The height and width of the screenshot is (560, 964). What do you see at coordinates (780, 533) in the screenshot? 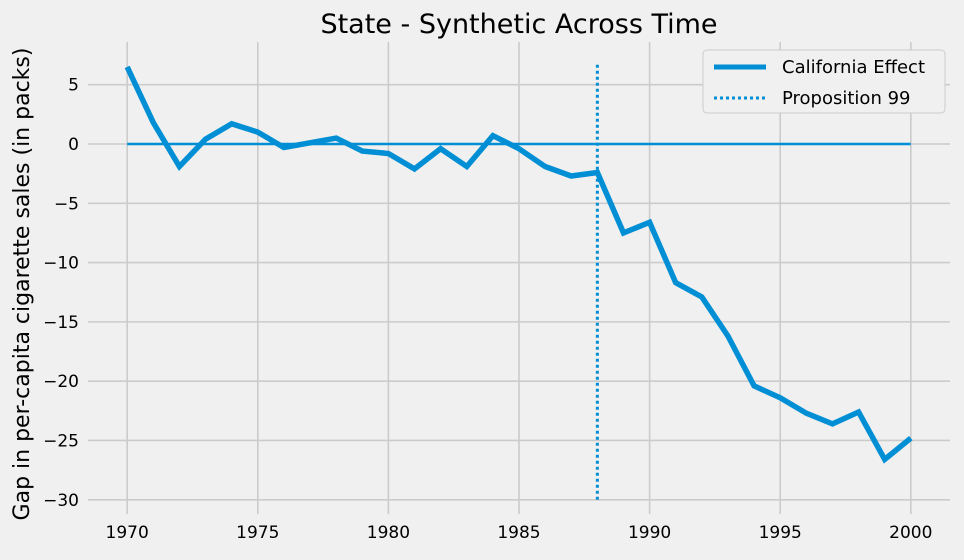
I see `x-tick-label-1995: 1995` at bounding box center [780, 533].